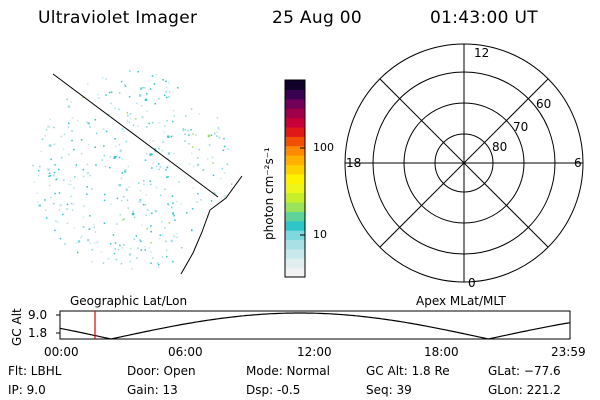  I want to click on glat-info: GLat: −77.6, so click(524, 371).